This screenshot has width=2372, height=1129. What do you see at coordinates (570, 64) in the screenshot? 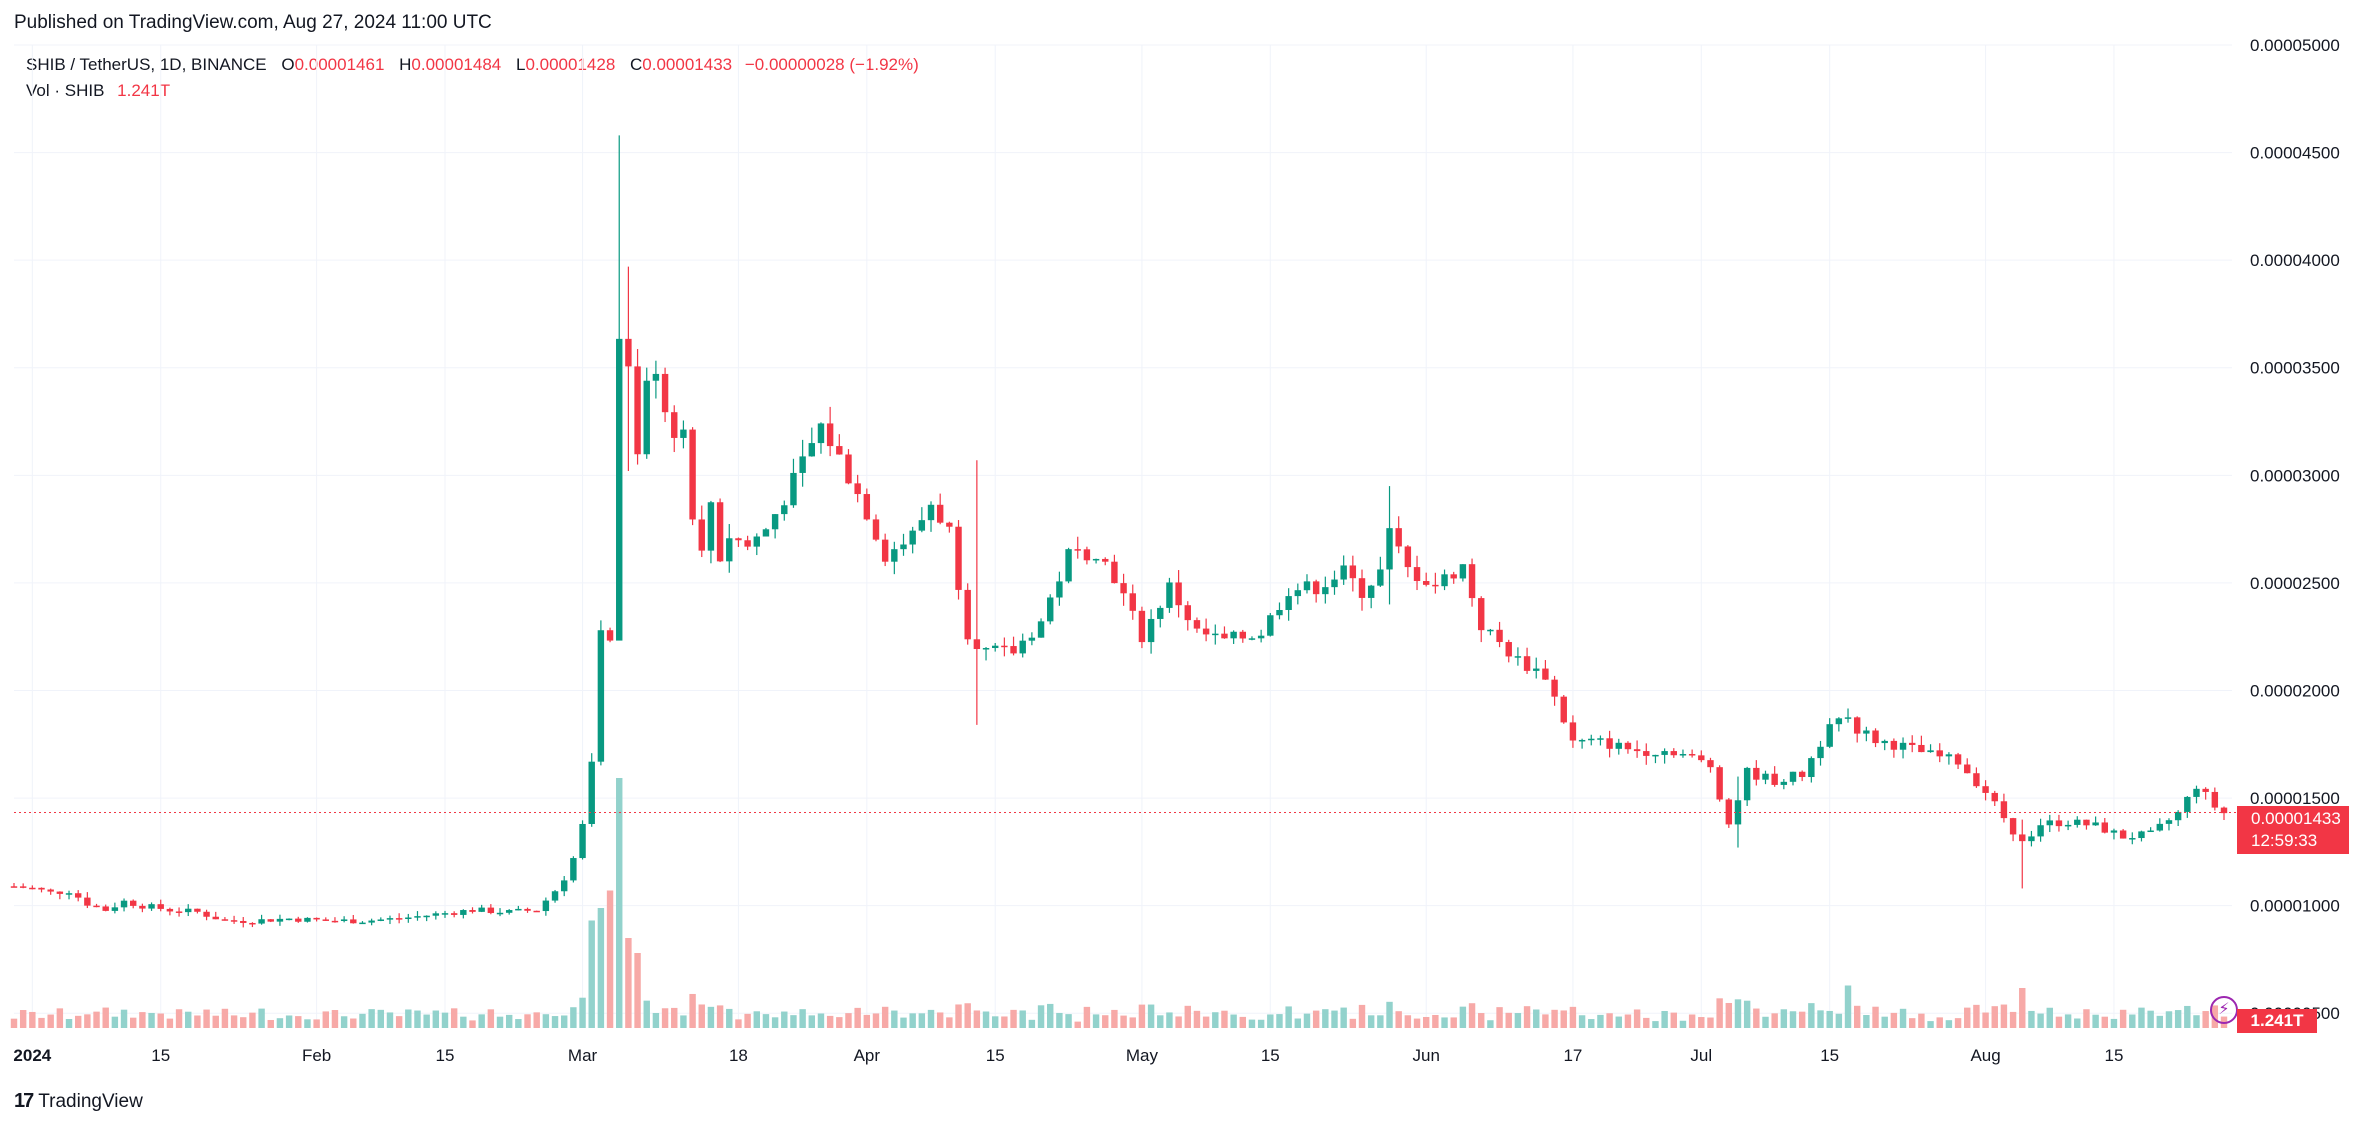
I see `low-value: 0.00001428` at bounding box center [570, 64].